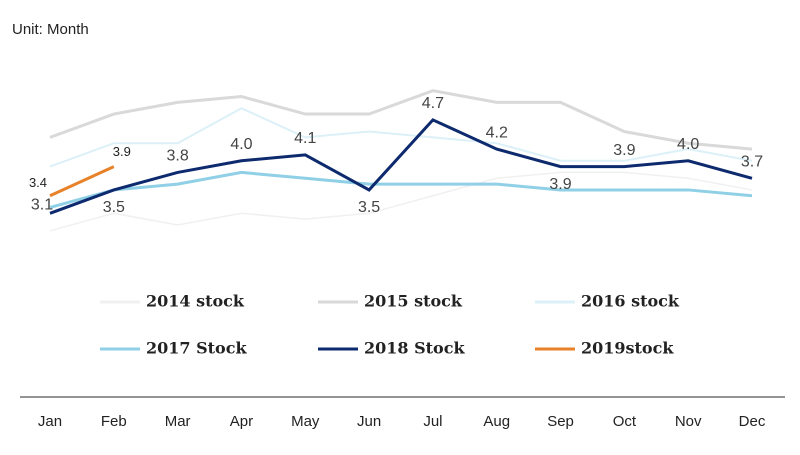  What do you see at coordinates (752, 421) in the screenshot?
I see `x-tick-label: Dec` at bounding box center [752, 421].